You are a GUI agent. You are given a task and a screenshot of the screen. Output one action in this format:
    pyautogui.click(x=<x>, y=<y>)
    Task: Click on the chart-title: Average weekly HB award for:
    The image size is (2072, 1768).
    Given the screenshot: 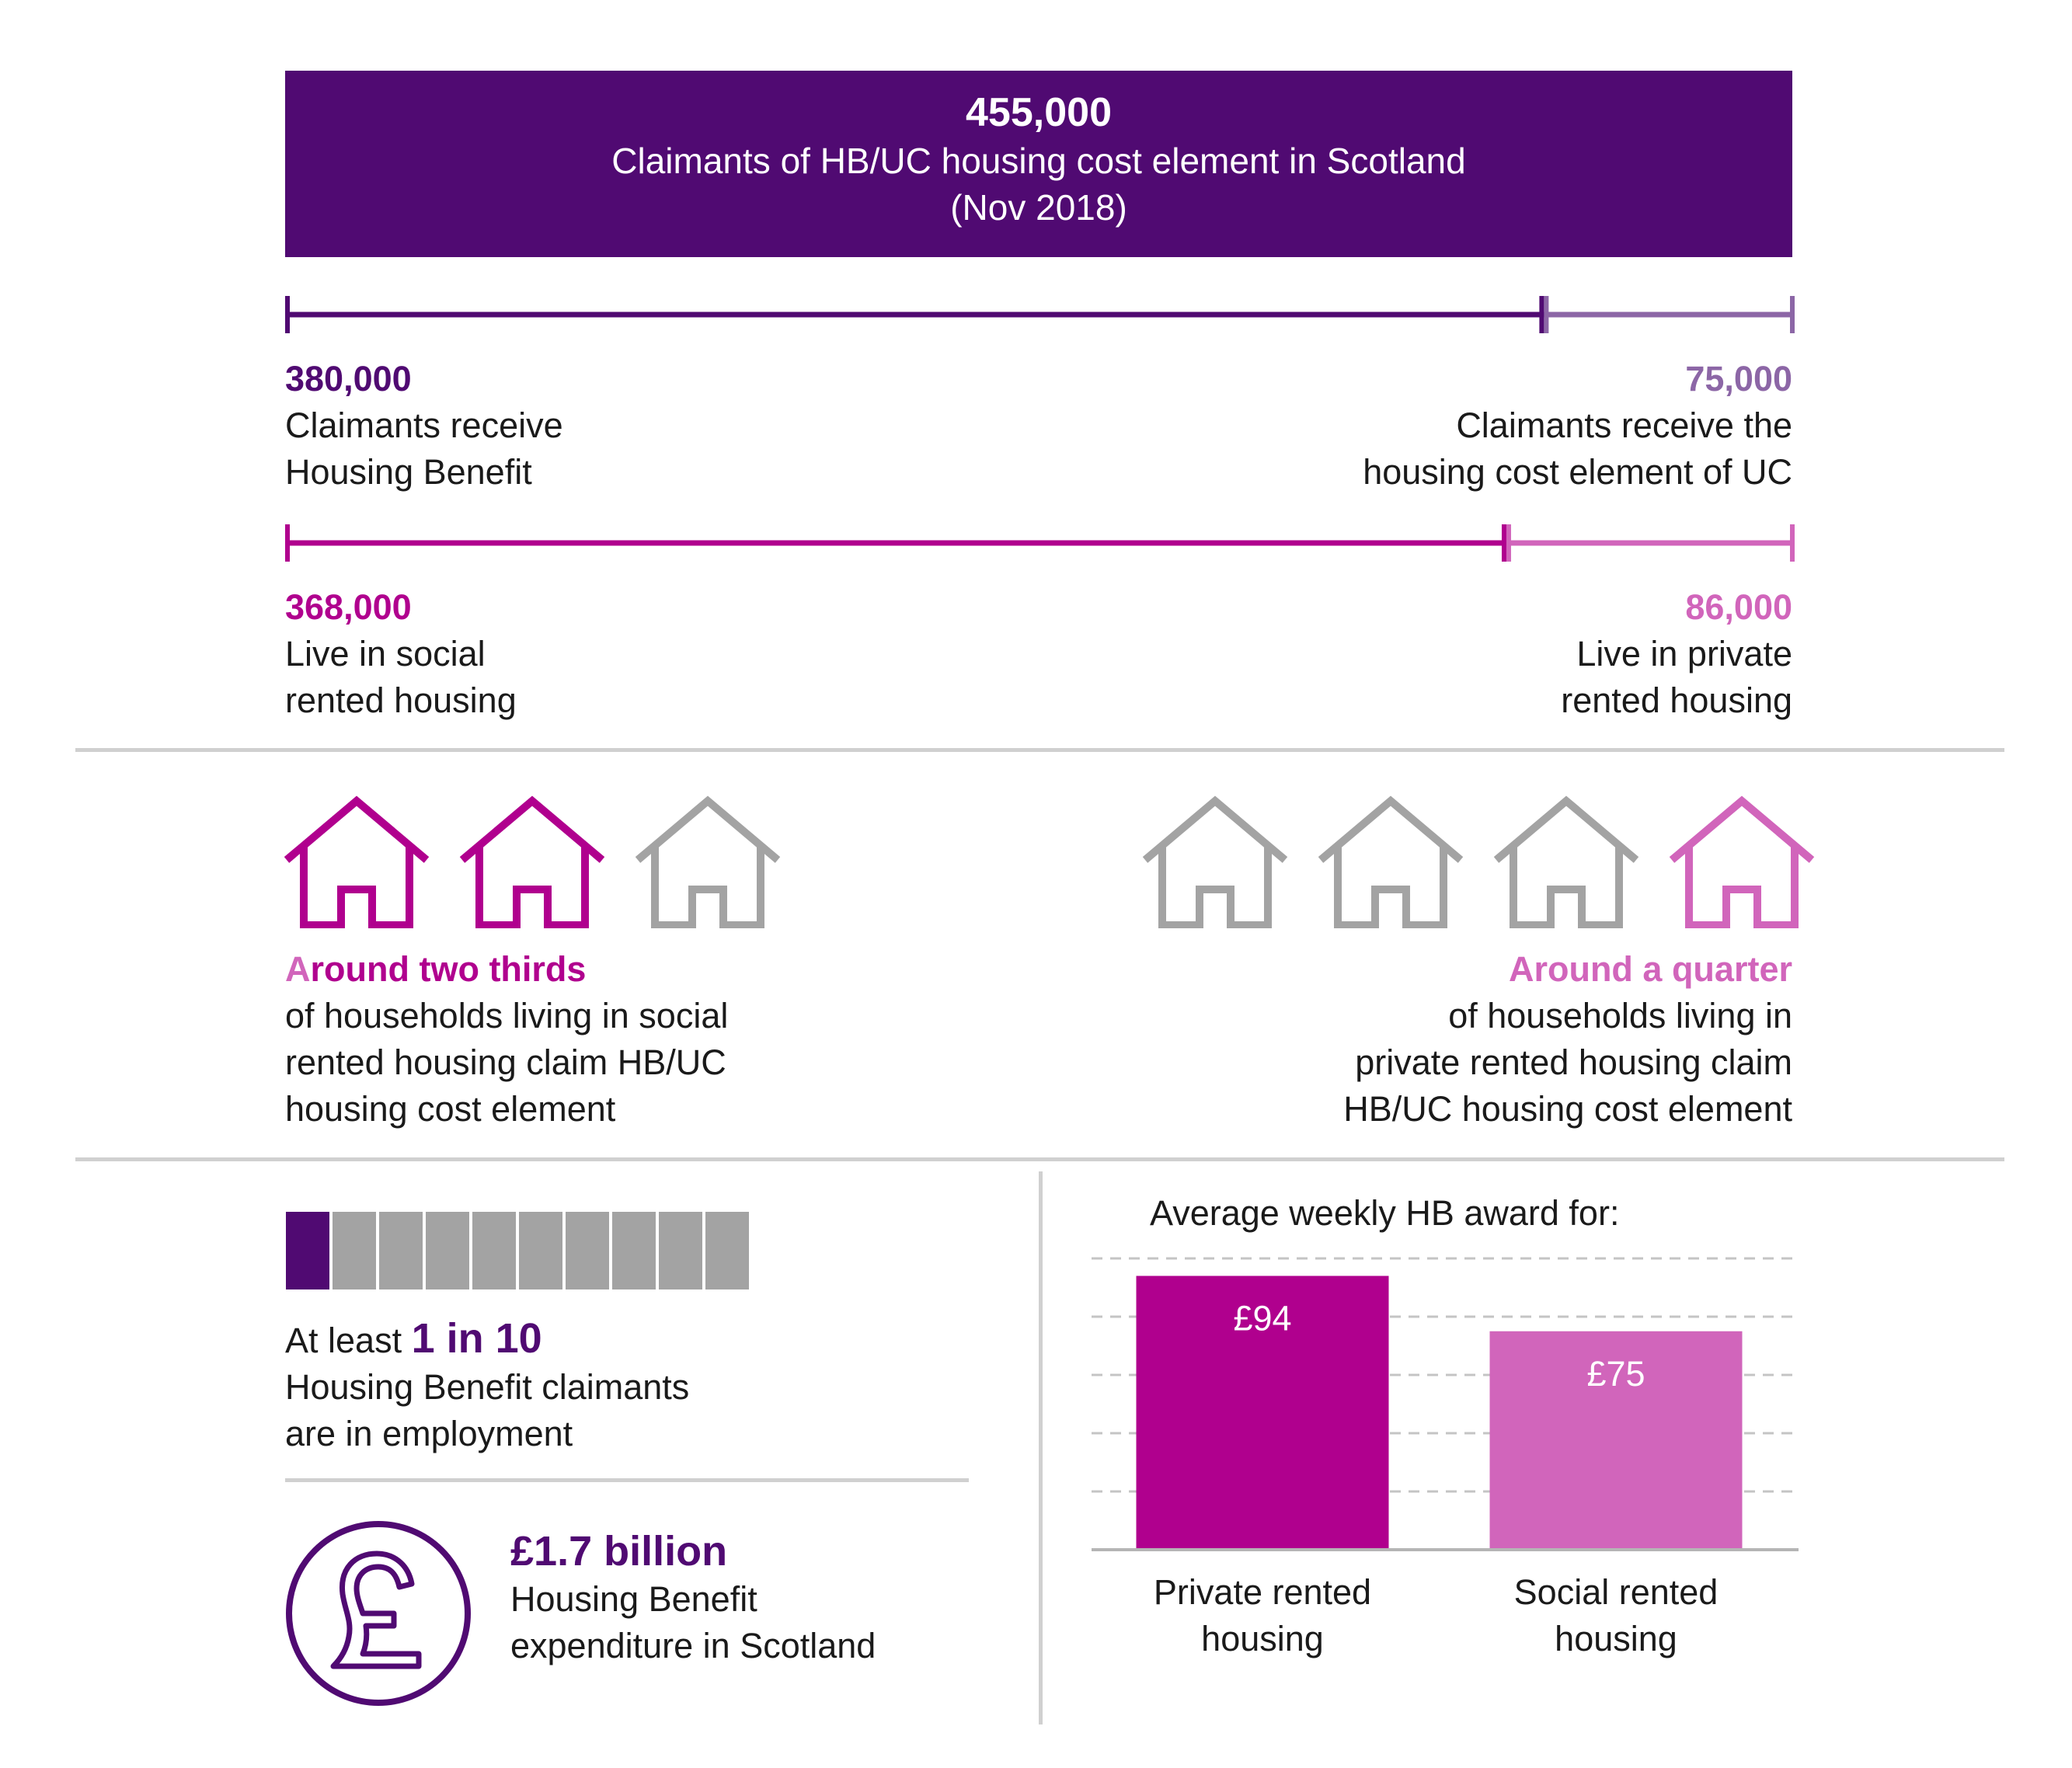 What is the action you would take?
    pyautogui.click(x=1385, y=1213)
    